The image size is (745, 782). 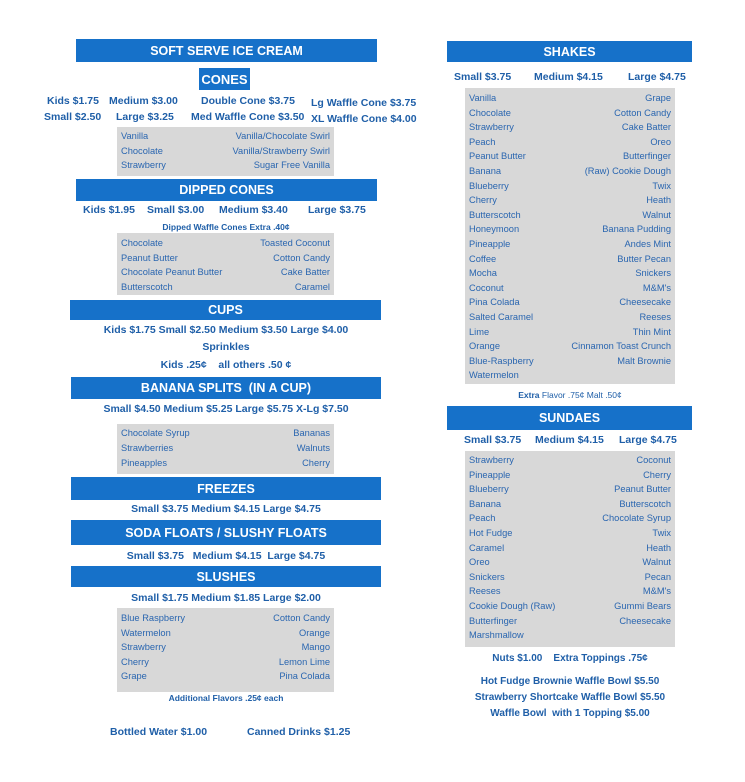 I want to click on list-item: Pineapple Cherry, so click(x=570, y=475).